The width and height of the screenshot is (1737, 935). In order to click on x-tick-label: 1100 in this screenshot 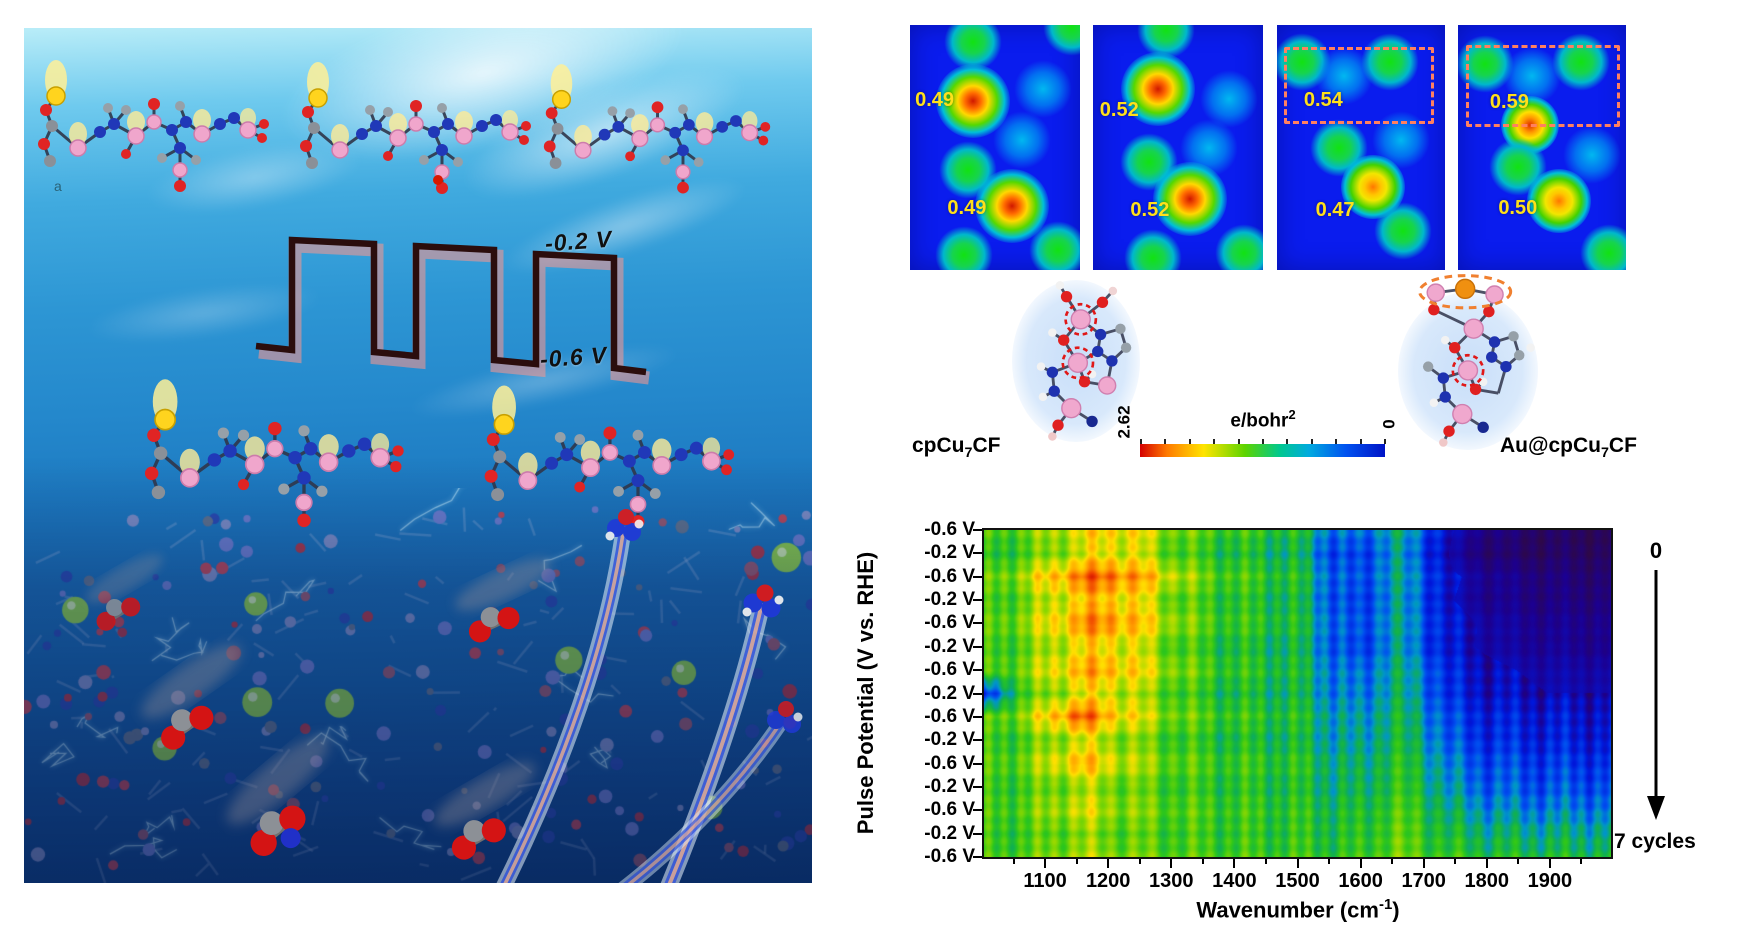, I will do `click(1045, 881)`.